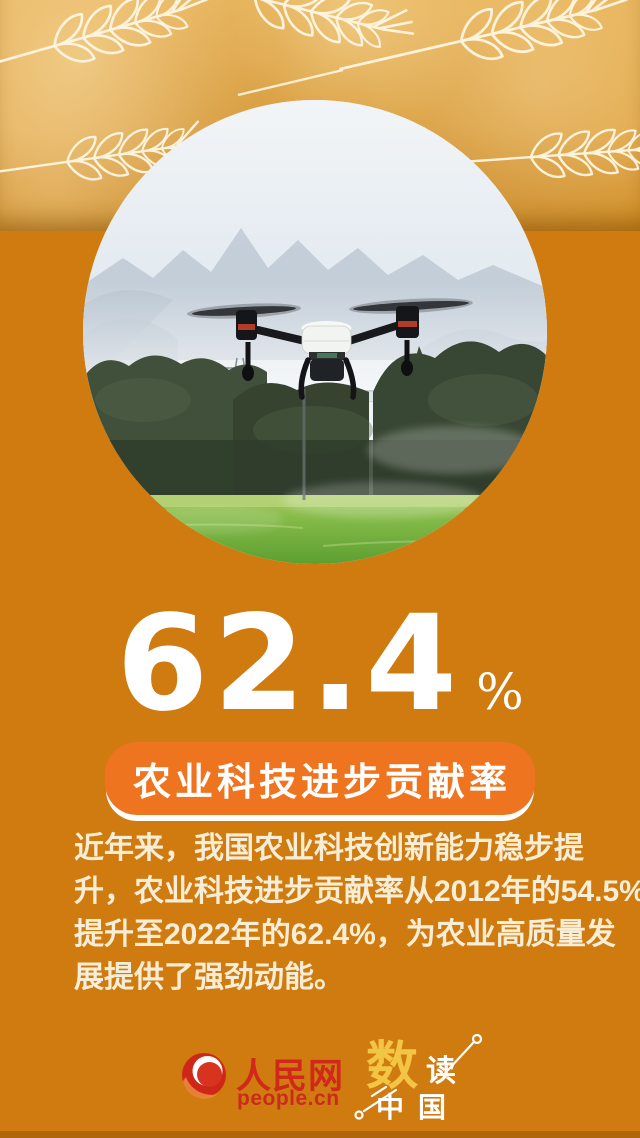 Image resolution: width=640 pixels, height=1138 pixels. What do you see at coordinates (357, 891) in the screenshot?
I see `body-line: 升，农业科技进步贡献率从2012年的54.5%` at bounding box center [357, 891].